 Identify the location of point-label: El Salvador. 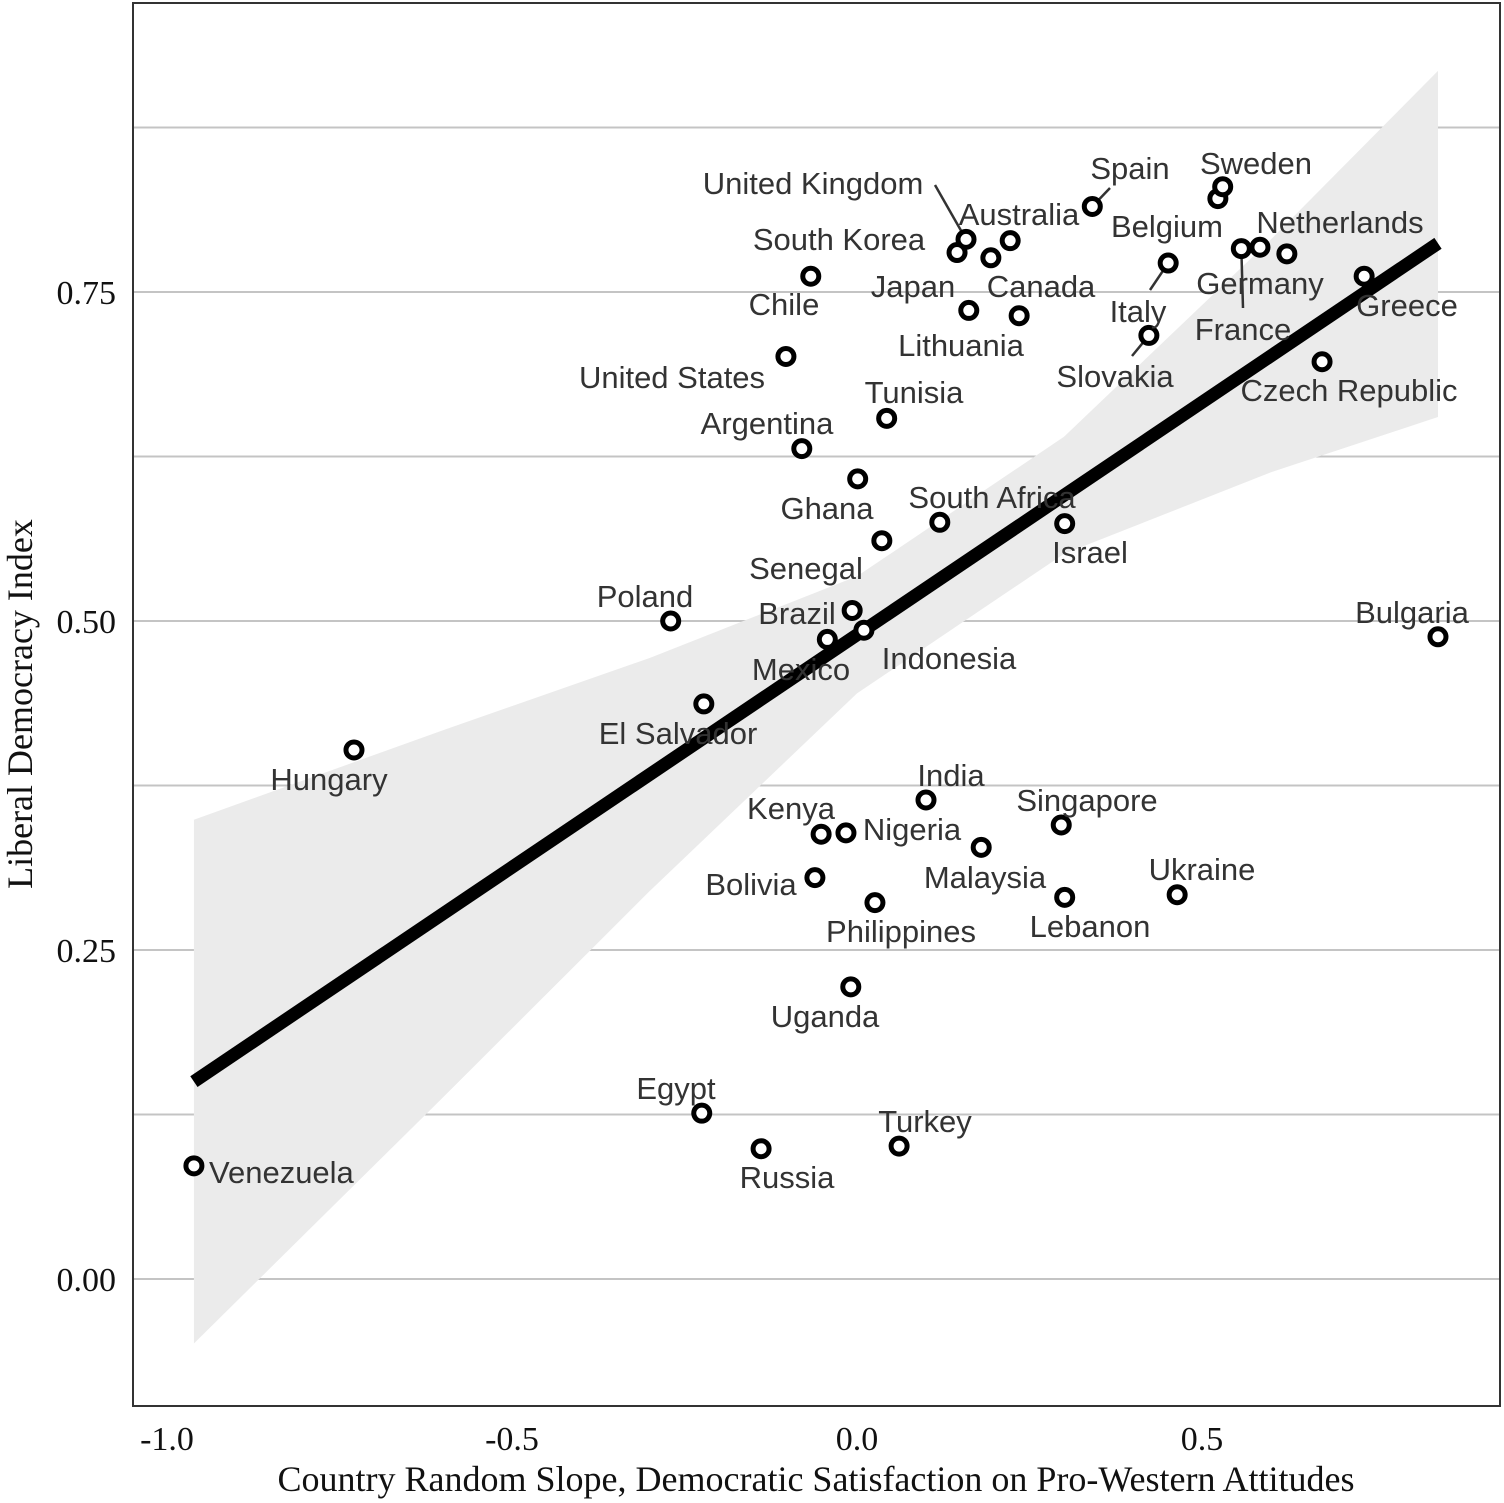
(678, 733).